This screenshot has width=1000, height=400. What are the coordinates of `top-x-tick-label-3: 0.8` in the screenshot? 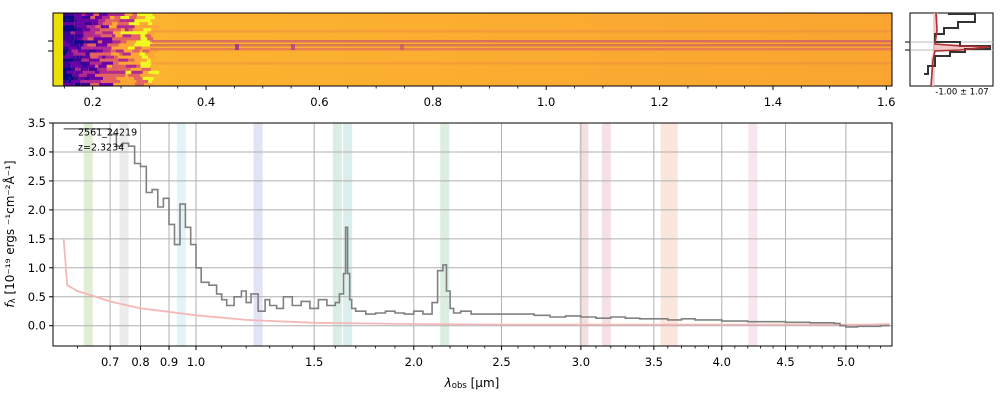 It's located at (433, 102).